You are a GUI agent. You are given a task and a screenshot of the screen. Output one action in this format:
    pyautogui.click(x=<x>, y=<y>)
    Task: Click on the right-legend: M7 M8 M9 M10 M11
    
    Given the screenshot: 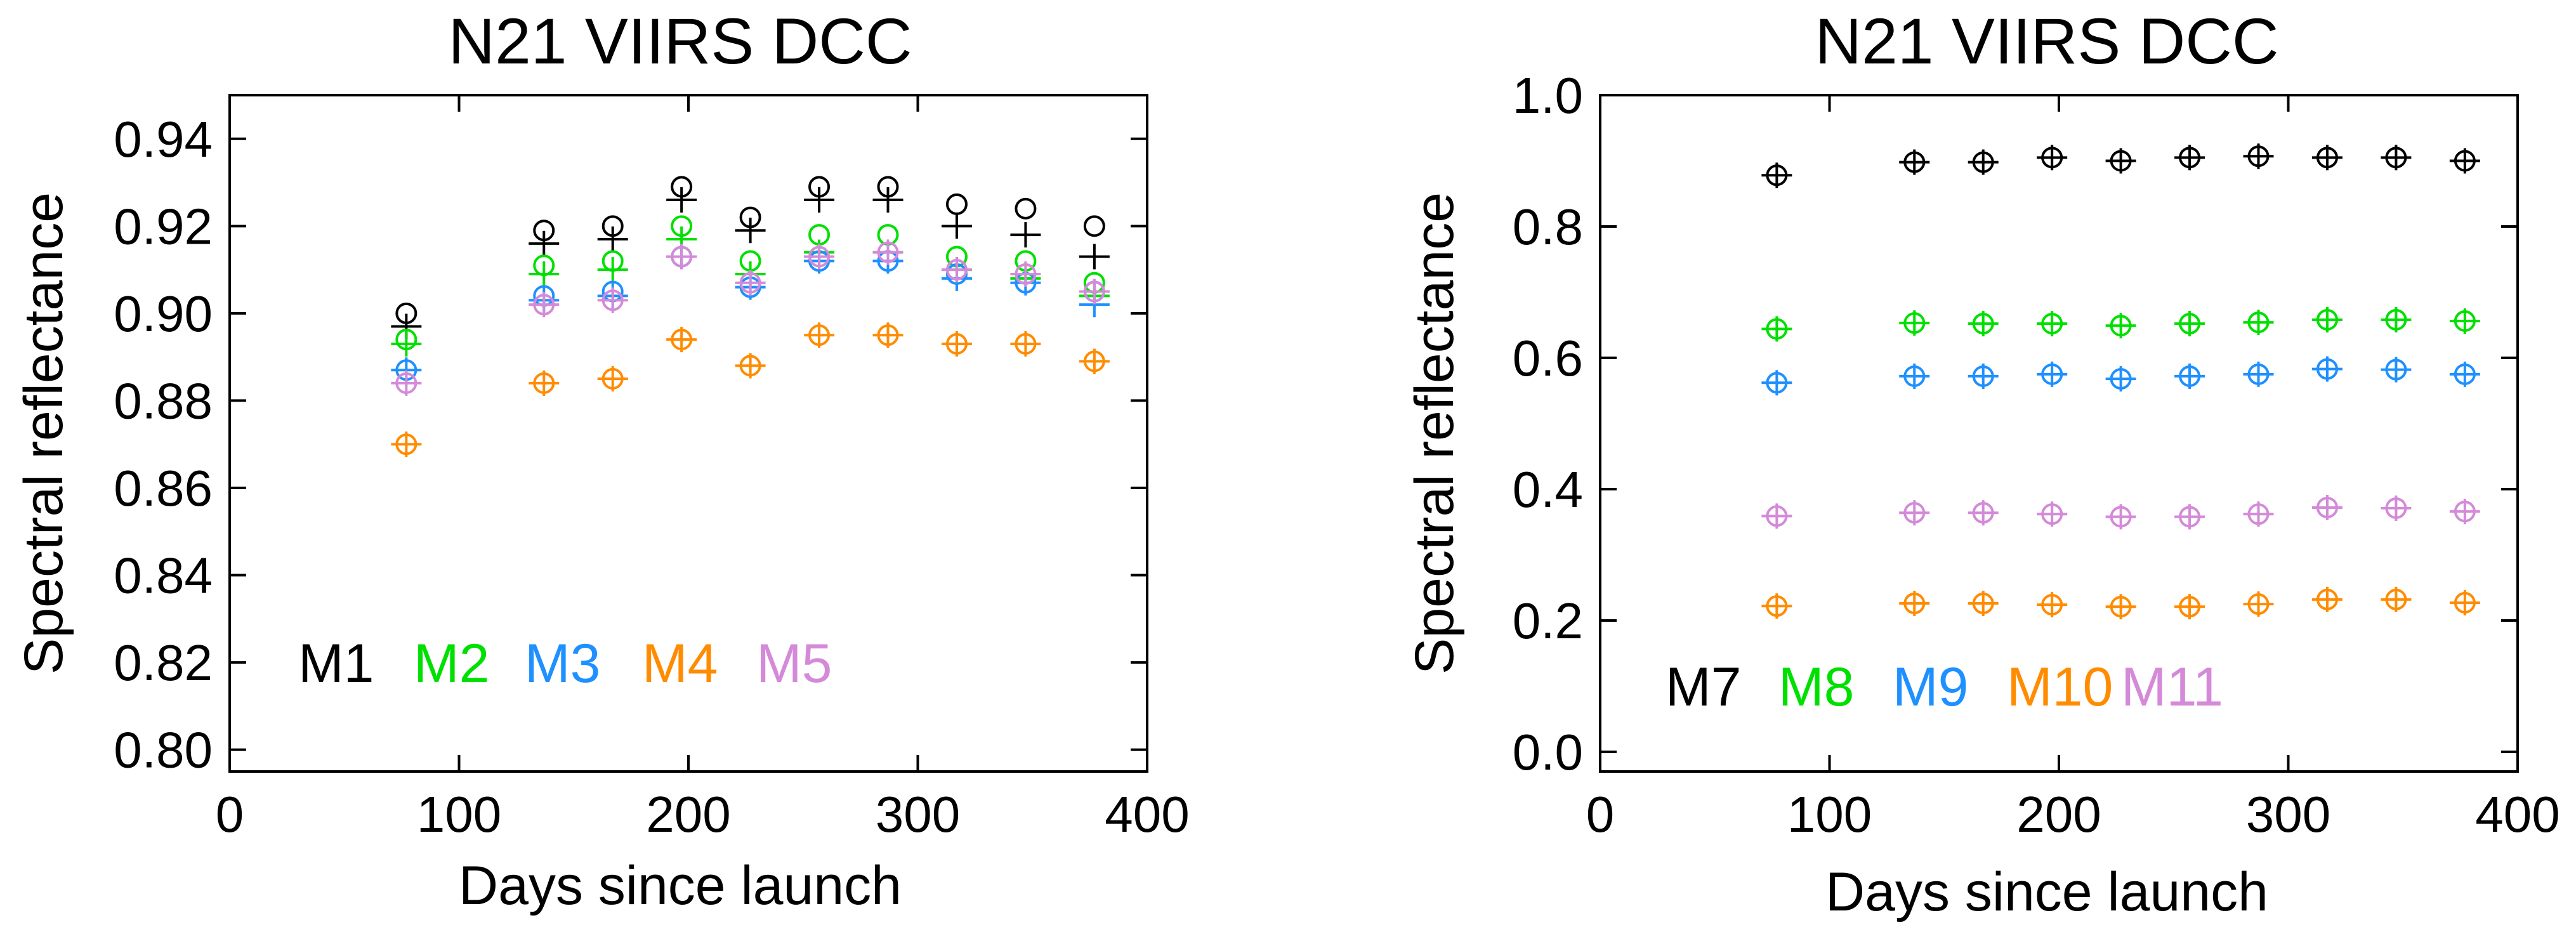 What is the action you would take?
    pyautogui.click(x=1944, y=687)
    